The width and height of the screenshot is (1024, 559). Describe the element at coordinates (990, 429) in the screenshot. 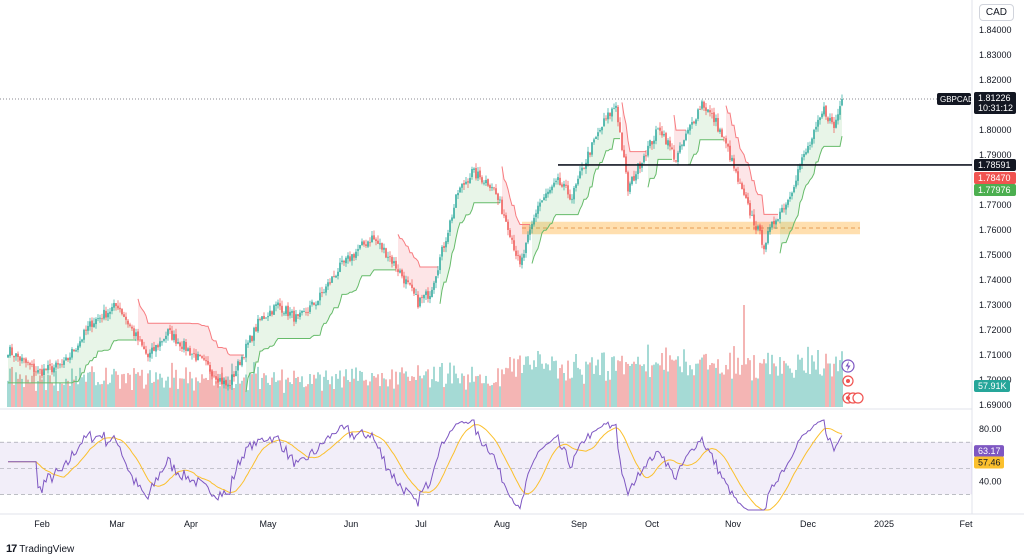

I see `rsi-tick-label: 80.00` at that location.